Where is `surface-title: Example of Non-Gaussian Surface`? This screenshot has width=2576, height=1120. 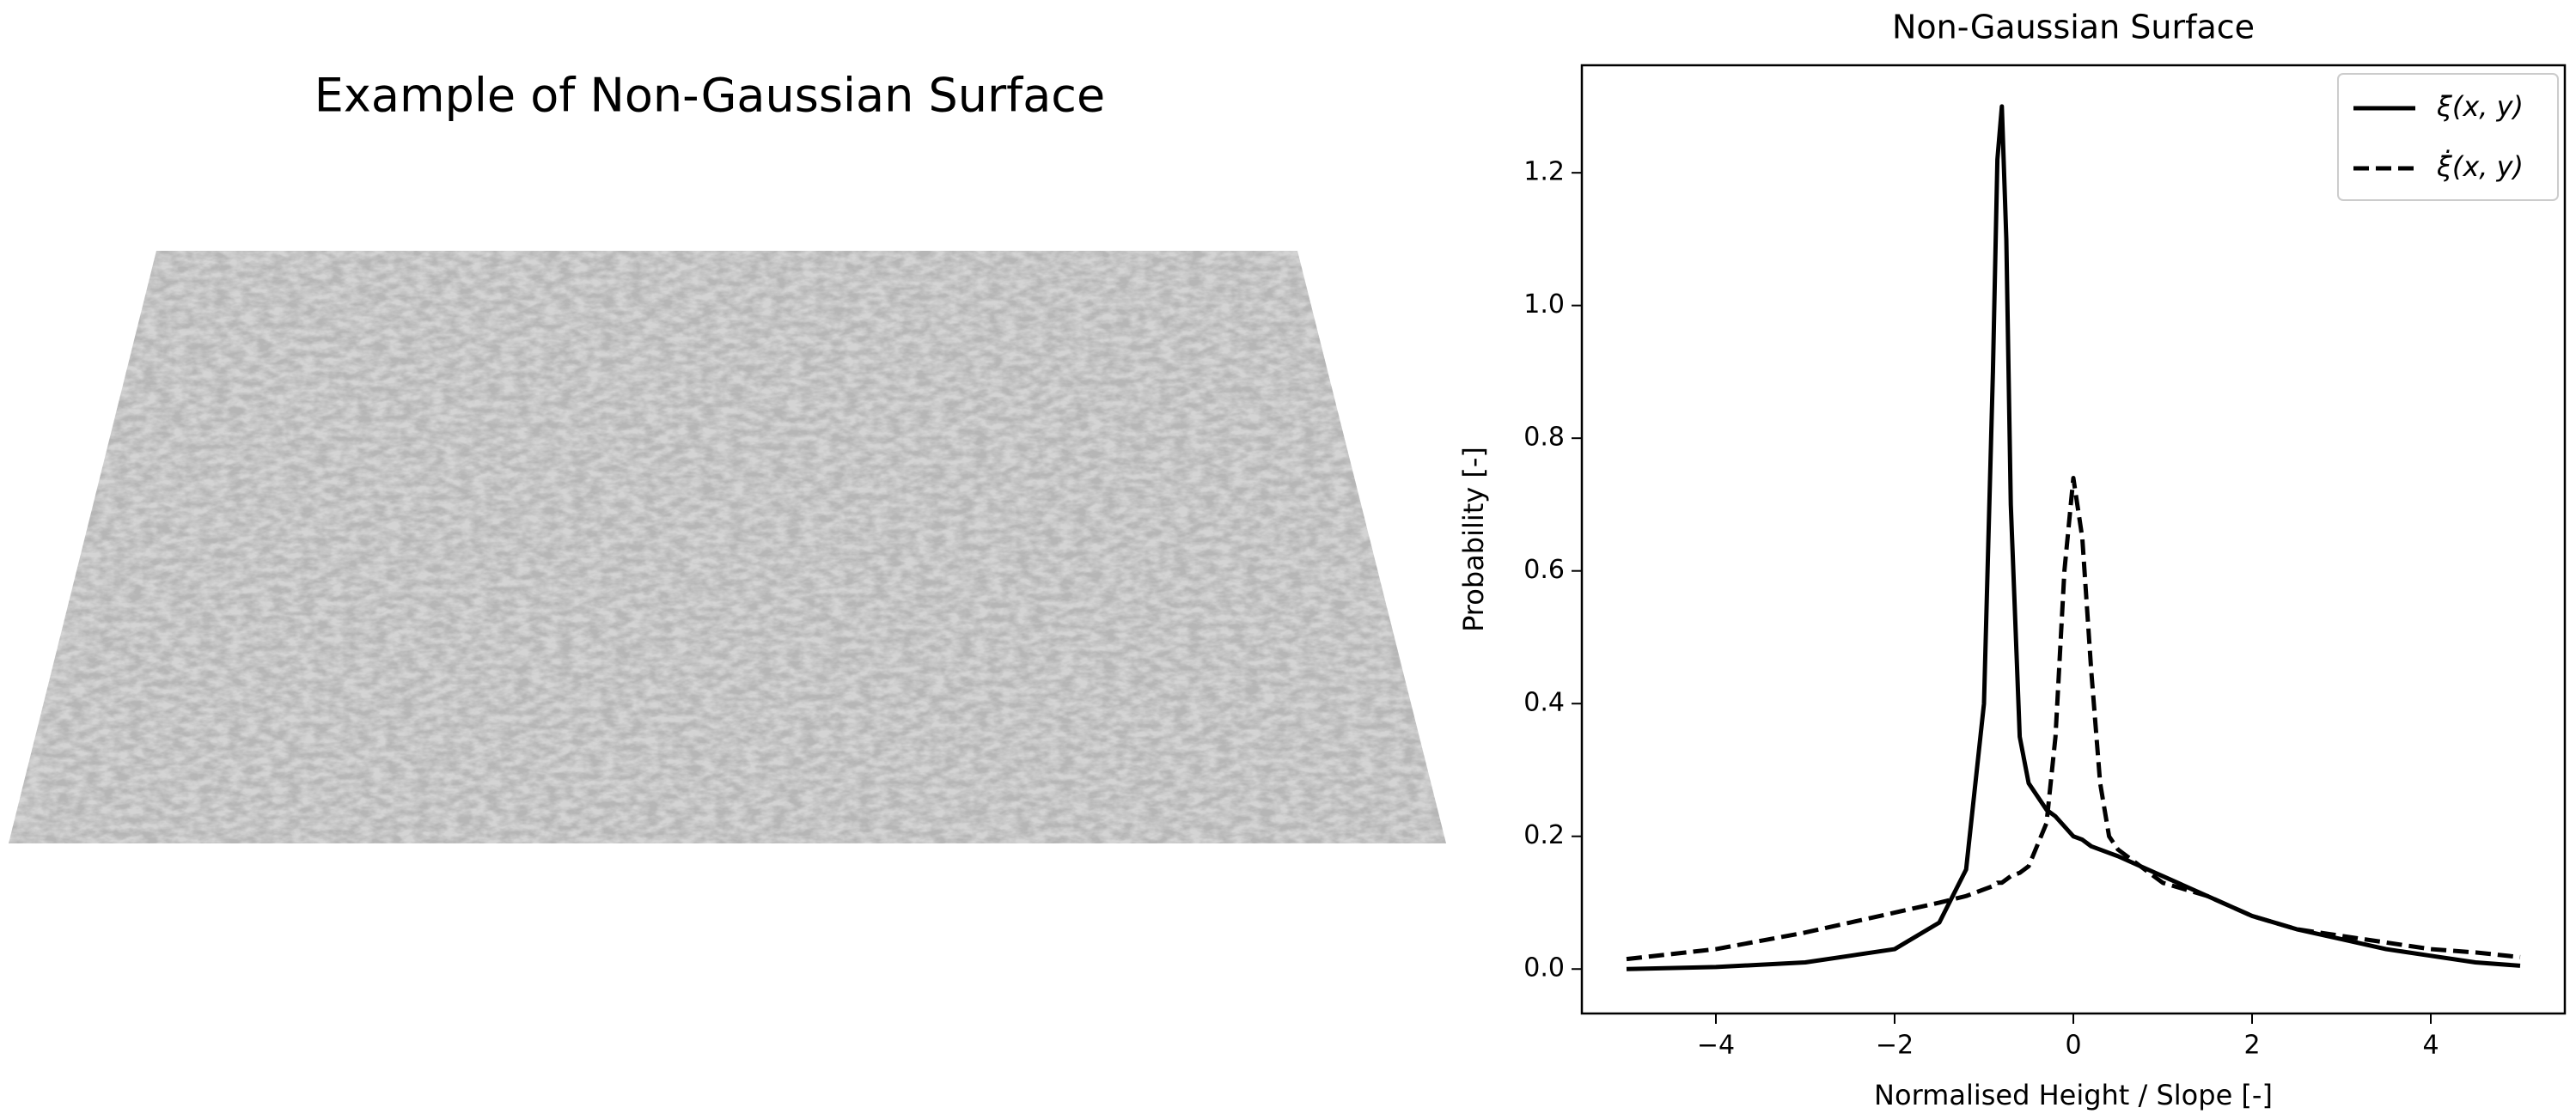 surface-title: Example of Non-Gaussian Surface is located at coordinates (709, 96).